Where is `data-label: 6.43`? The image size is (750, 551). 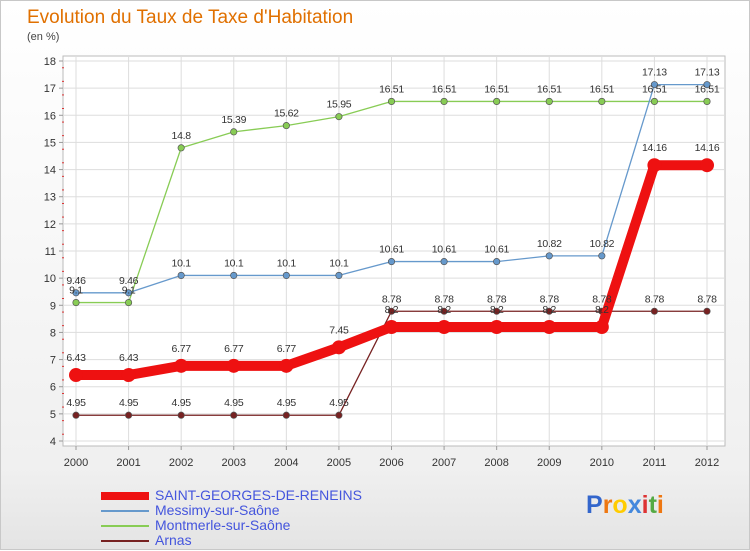
data-label: 6.43 is located at coordinates (76, 358).